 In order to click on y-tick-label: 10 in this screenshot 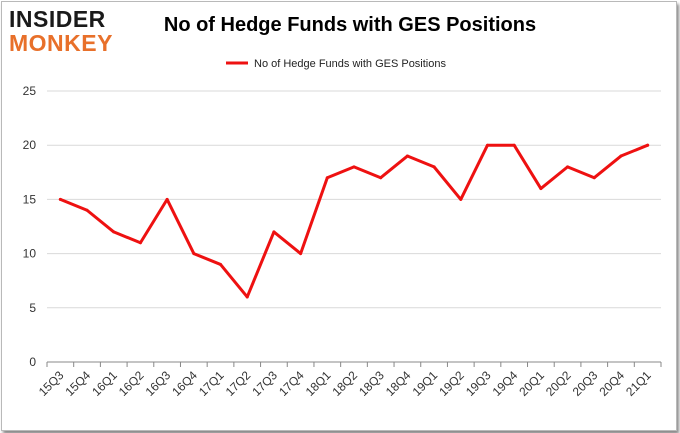, I will do `click(30, 254)`.